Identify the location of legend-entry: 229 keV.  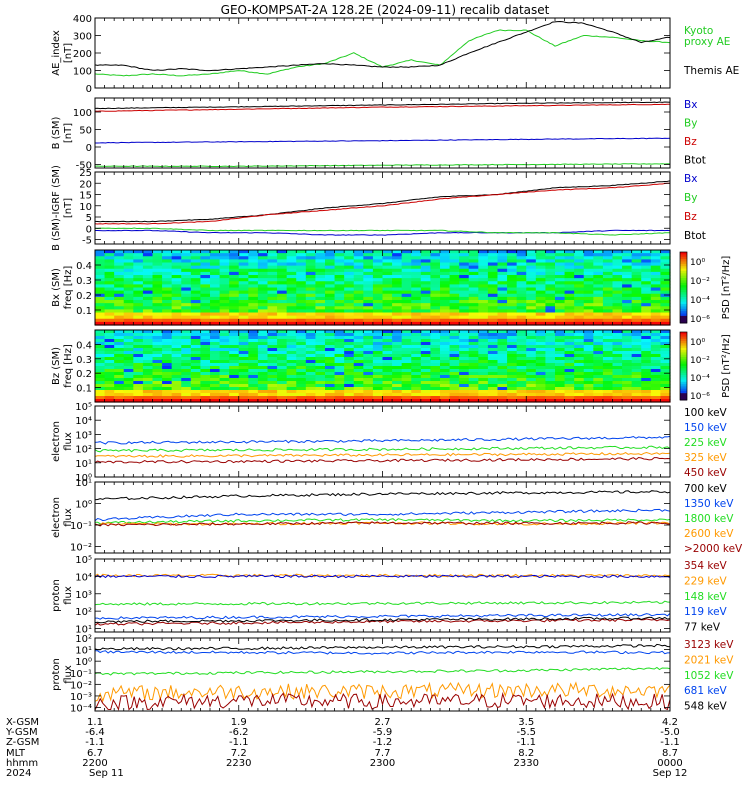
(706, 581).